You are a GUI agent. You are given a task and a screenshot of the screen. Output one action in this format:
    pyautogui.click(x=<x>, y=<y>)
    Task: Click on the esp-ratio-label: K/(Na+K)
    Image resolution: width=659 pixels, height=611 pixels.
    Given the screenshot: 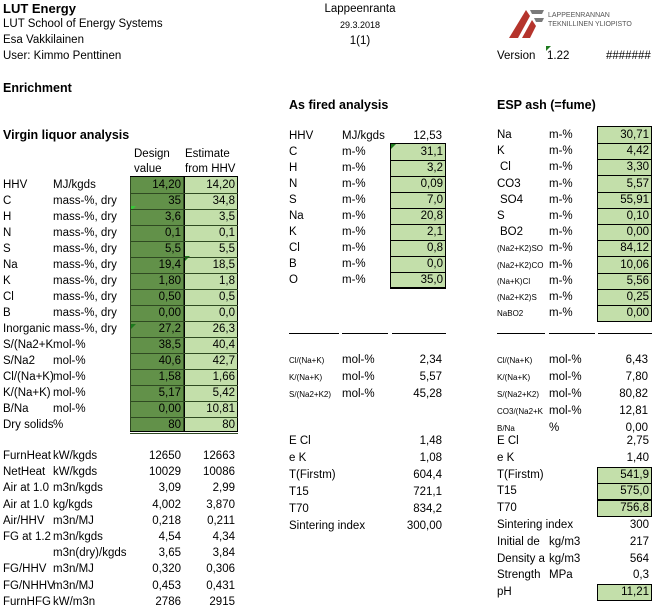 What is the action you would take?
    pyautogui.click(x=514, y=377)
    